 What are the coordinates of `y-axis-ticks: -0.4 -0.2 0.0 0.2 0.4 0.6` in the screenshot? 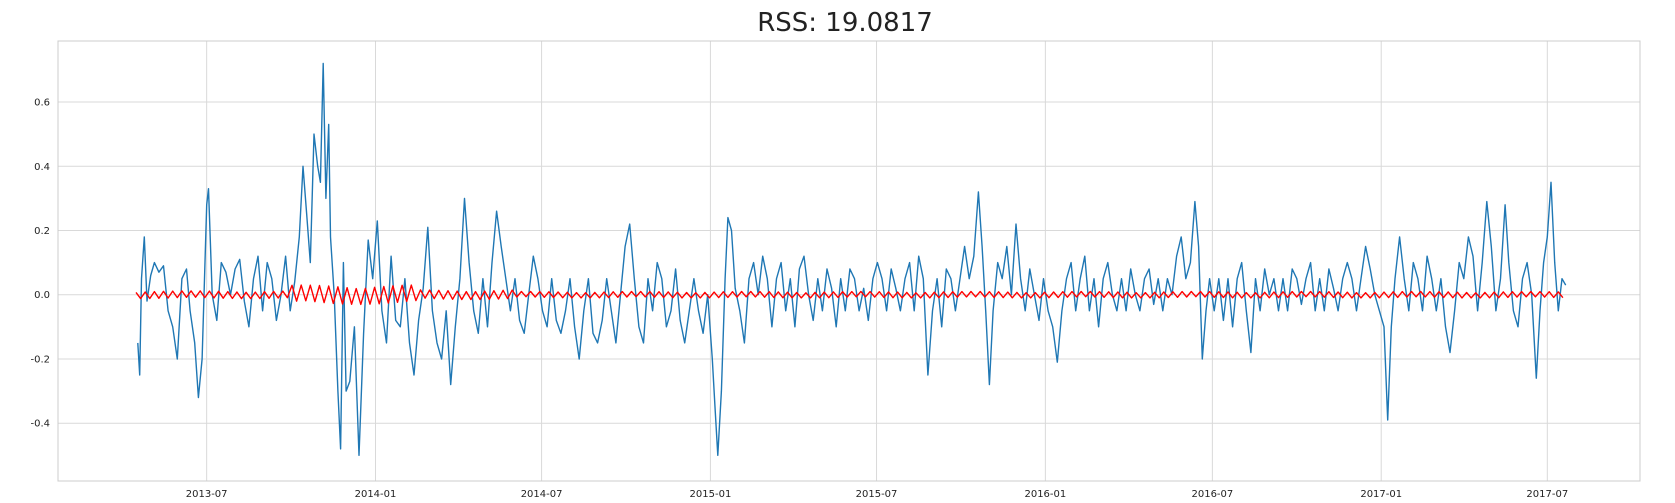 It's located at (40, 264).